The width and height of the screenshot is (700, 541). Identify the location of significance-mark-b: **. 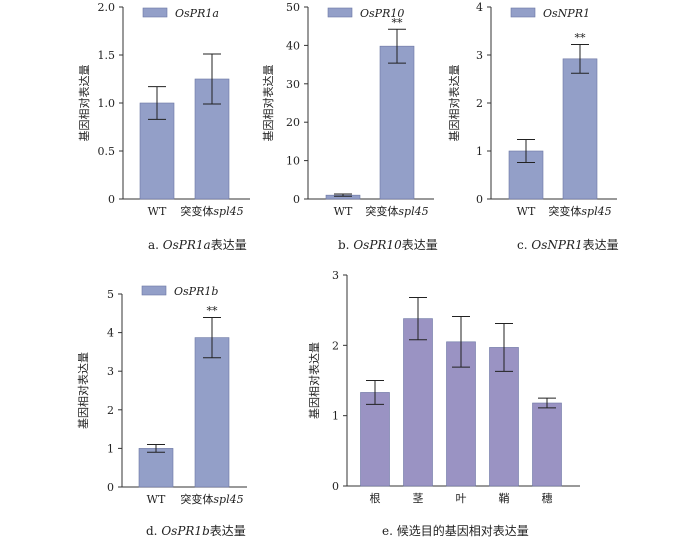
(398, 22).